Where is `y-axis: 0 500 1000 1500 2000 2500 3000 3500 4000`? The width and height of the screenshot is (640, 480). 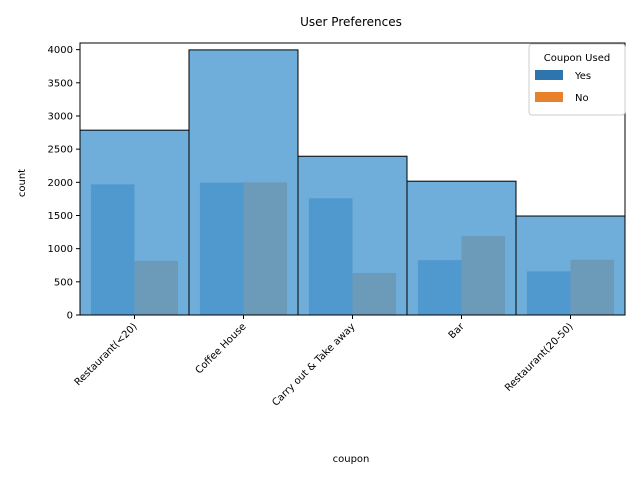 y-axis: 0 500 1000 1500 2000 2500 3000 3500 4000 is located at coordinates (64, 183).